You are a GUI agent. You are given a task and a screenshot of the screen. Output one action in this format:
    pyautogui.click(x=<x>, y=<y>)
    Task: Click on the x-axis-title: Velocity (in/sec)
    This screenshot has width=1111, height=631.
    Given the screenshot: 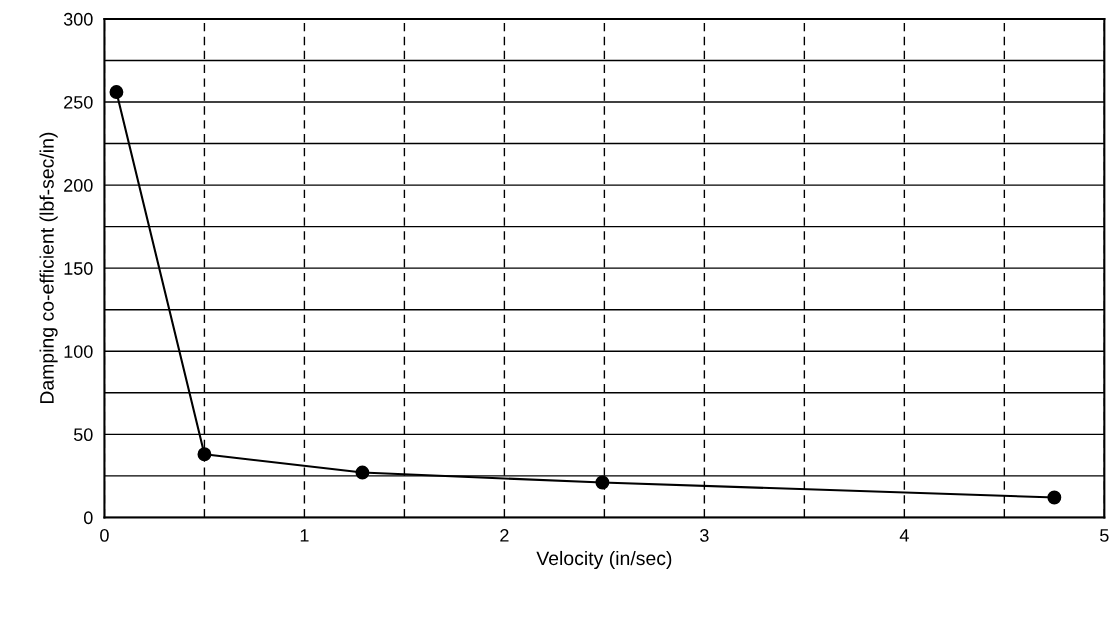 What is the action you would take?
    pyautogui.click(x=604, y=560)
    